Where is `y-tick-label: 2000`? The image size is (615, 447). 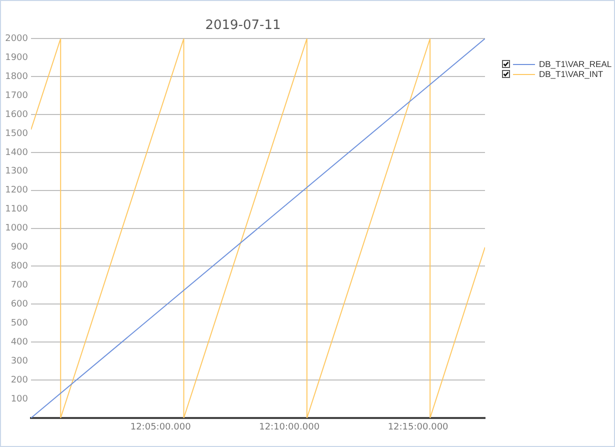
y-tick-label: 2000 is located at coordinates (16, 39).